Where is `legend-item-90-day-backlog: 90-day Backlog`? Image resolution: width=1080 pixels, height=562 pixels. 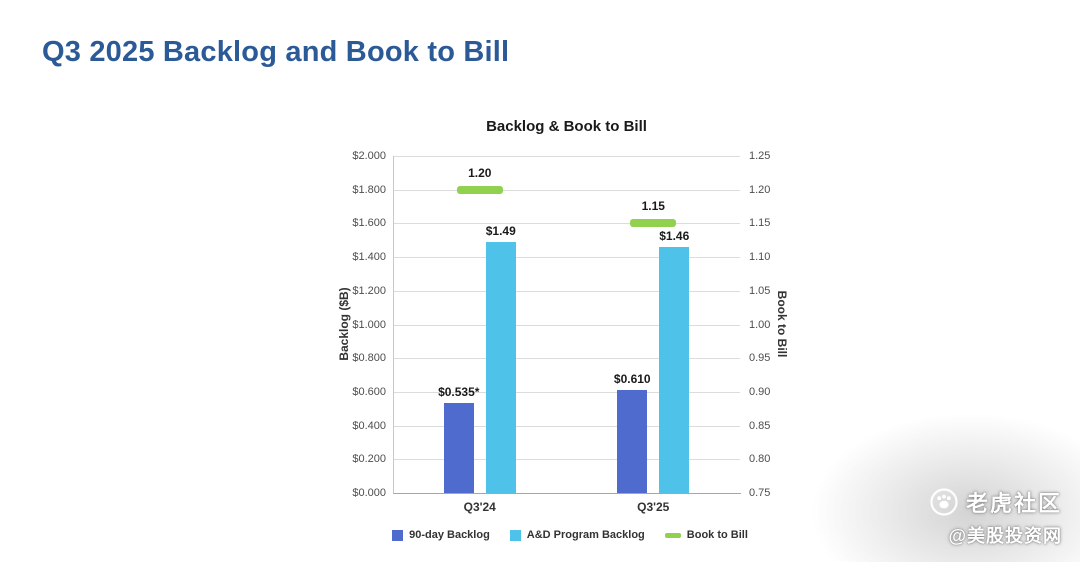 legend-item-90-day-backlog: 90-day Backlog is located at coordinates (441, 535).